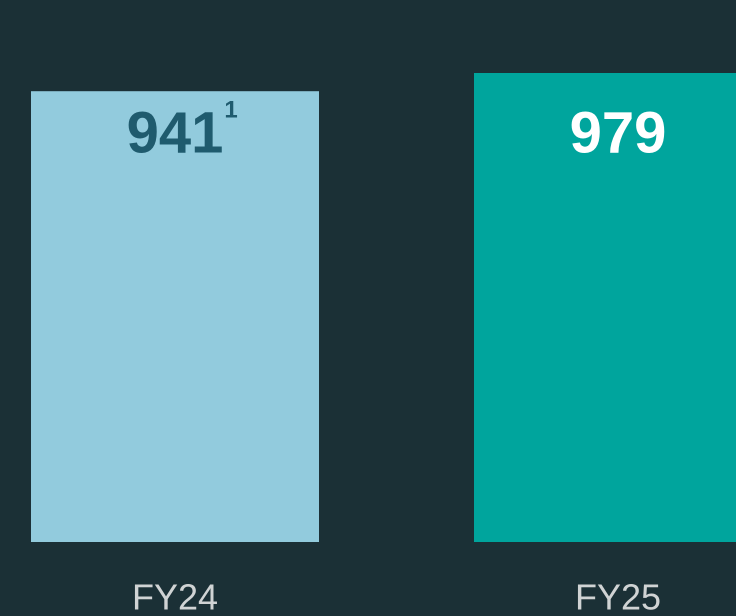 This screenshot has width=736, height=616. What do you see at coordinates (230, 109) in the screenshot?
I see `footnote-marker: 1` at bounding box center [230, 109].